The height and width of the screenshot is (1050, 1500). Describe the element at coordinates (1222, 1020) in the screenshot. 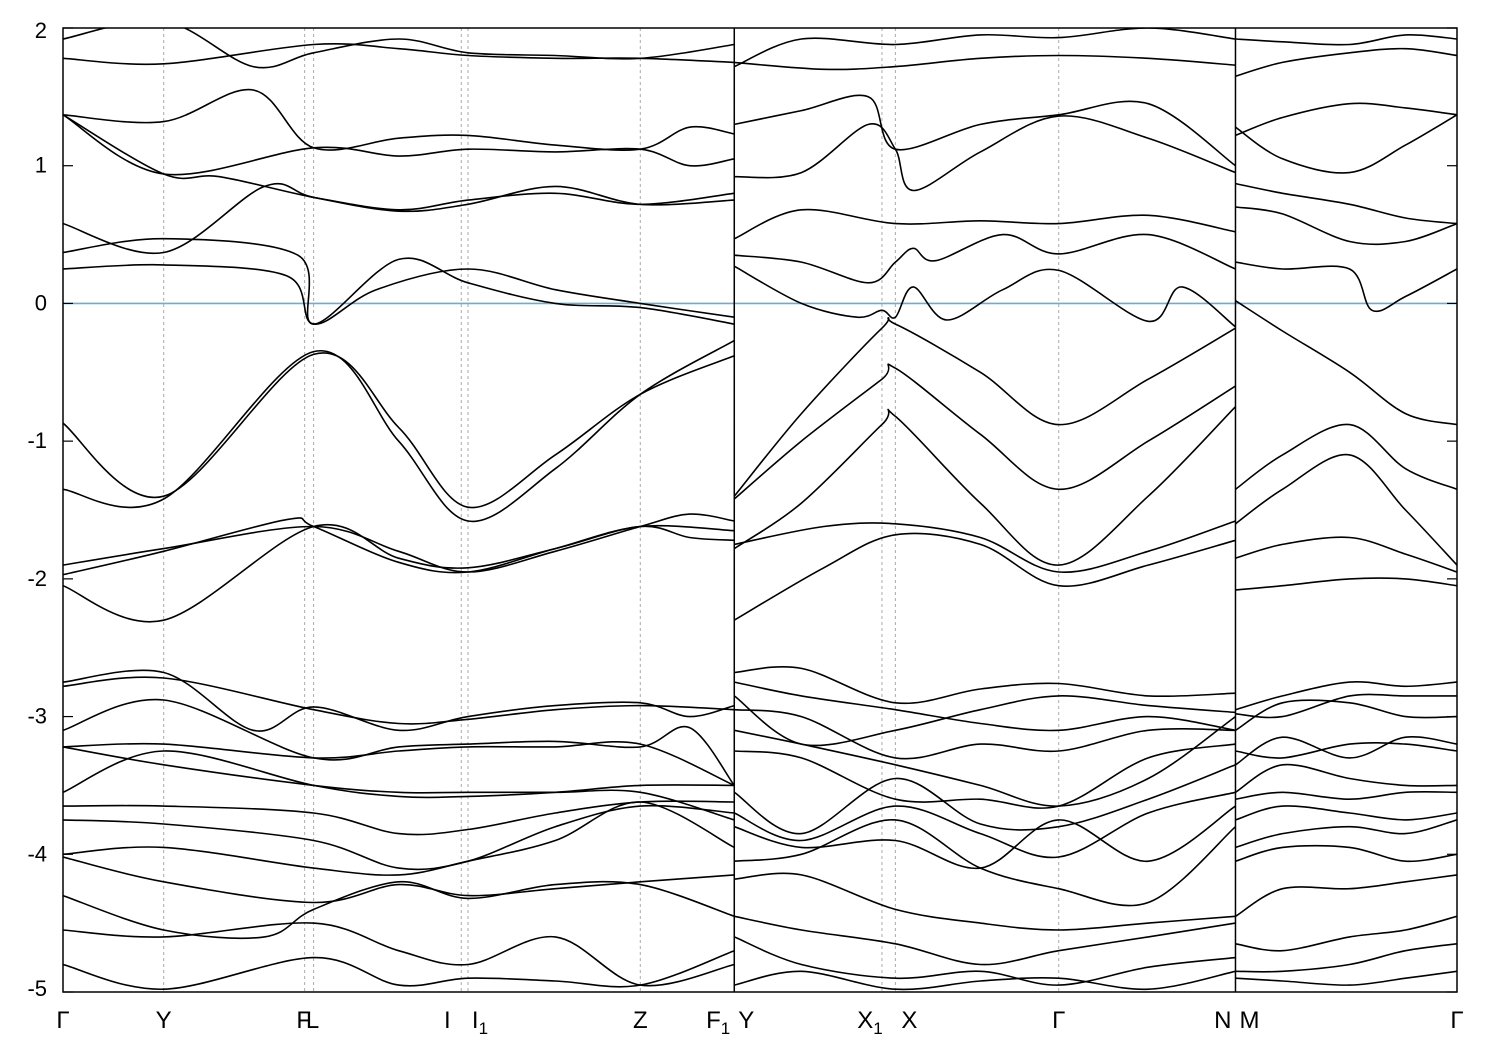

I see `kpoint-label-12: N` at that location.